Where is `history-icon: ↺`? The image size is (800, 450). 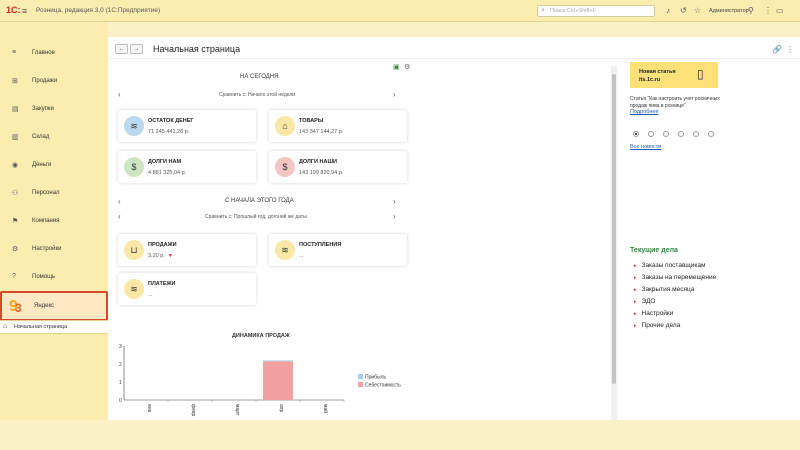
history-icon: ↺ is located at coordinates (683, 10).